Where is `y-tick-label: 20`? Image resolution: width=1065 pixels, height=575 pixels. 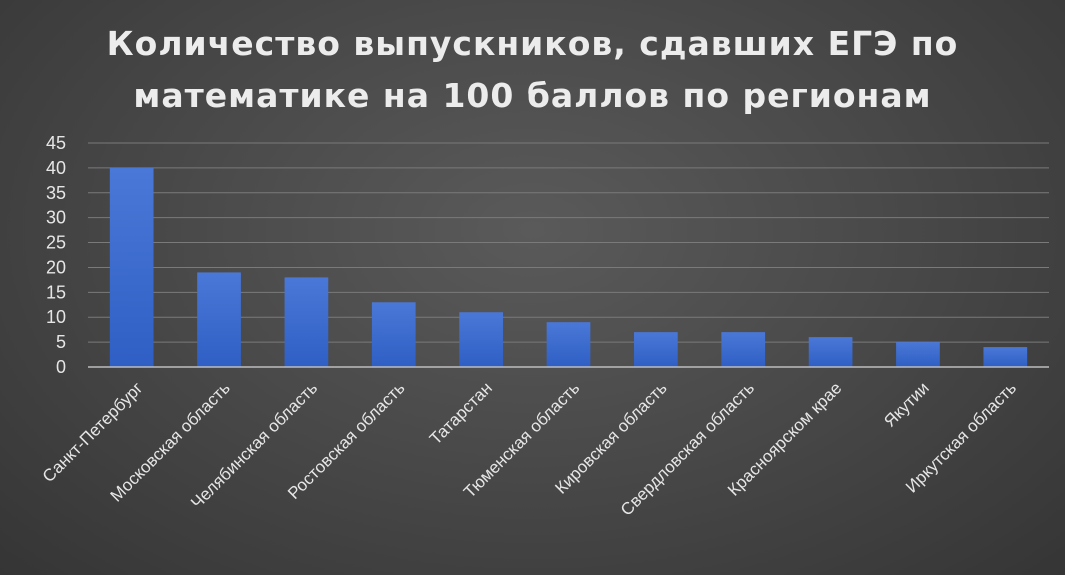 y-tick-label: 20 is located at coordinates (56, 267).